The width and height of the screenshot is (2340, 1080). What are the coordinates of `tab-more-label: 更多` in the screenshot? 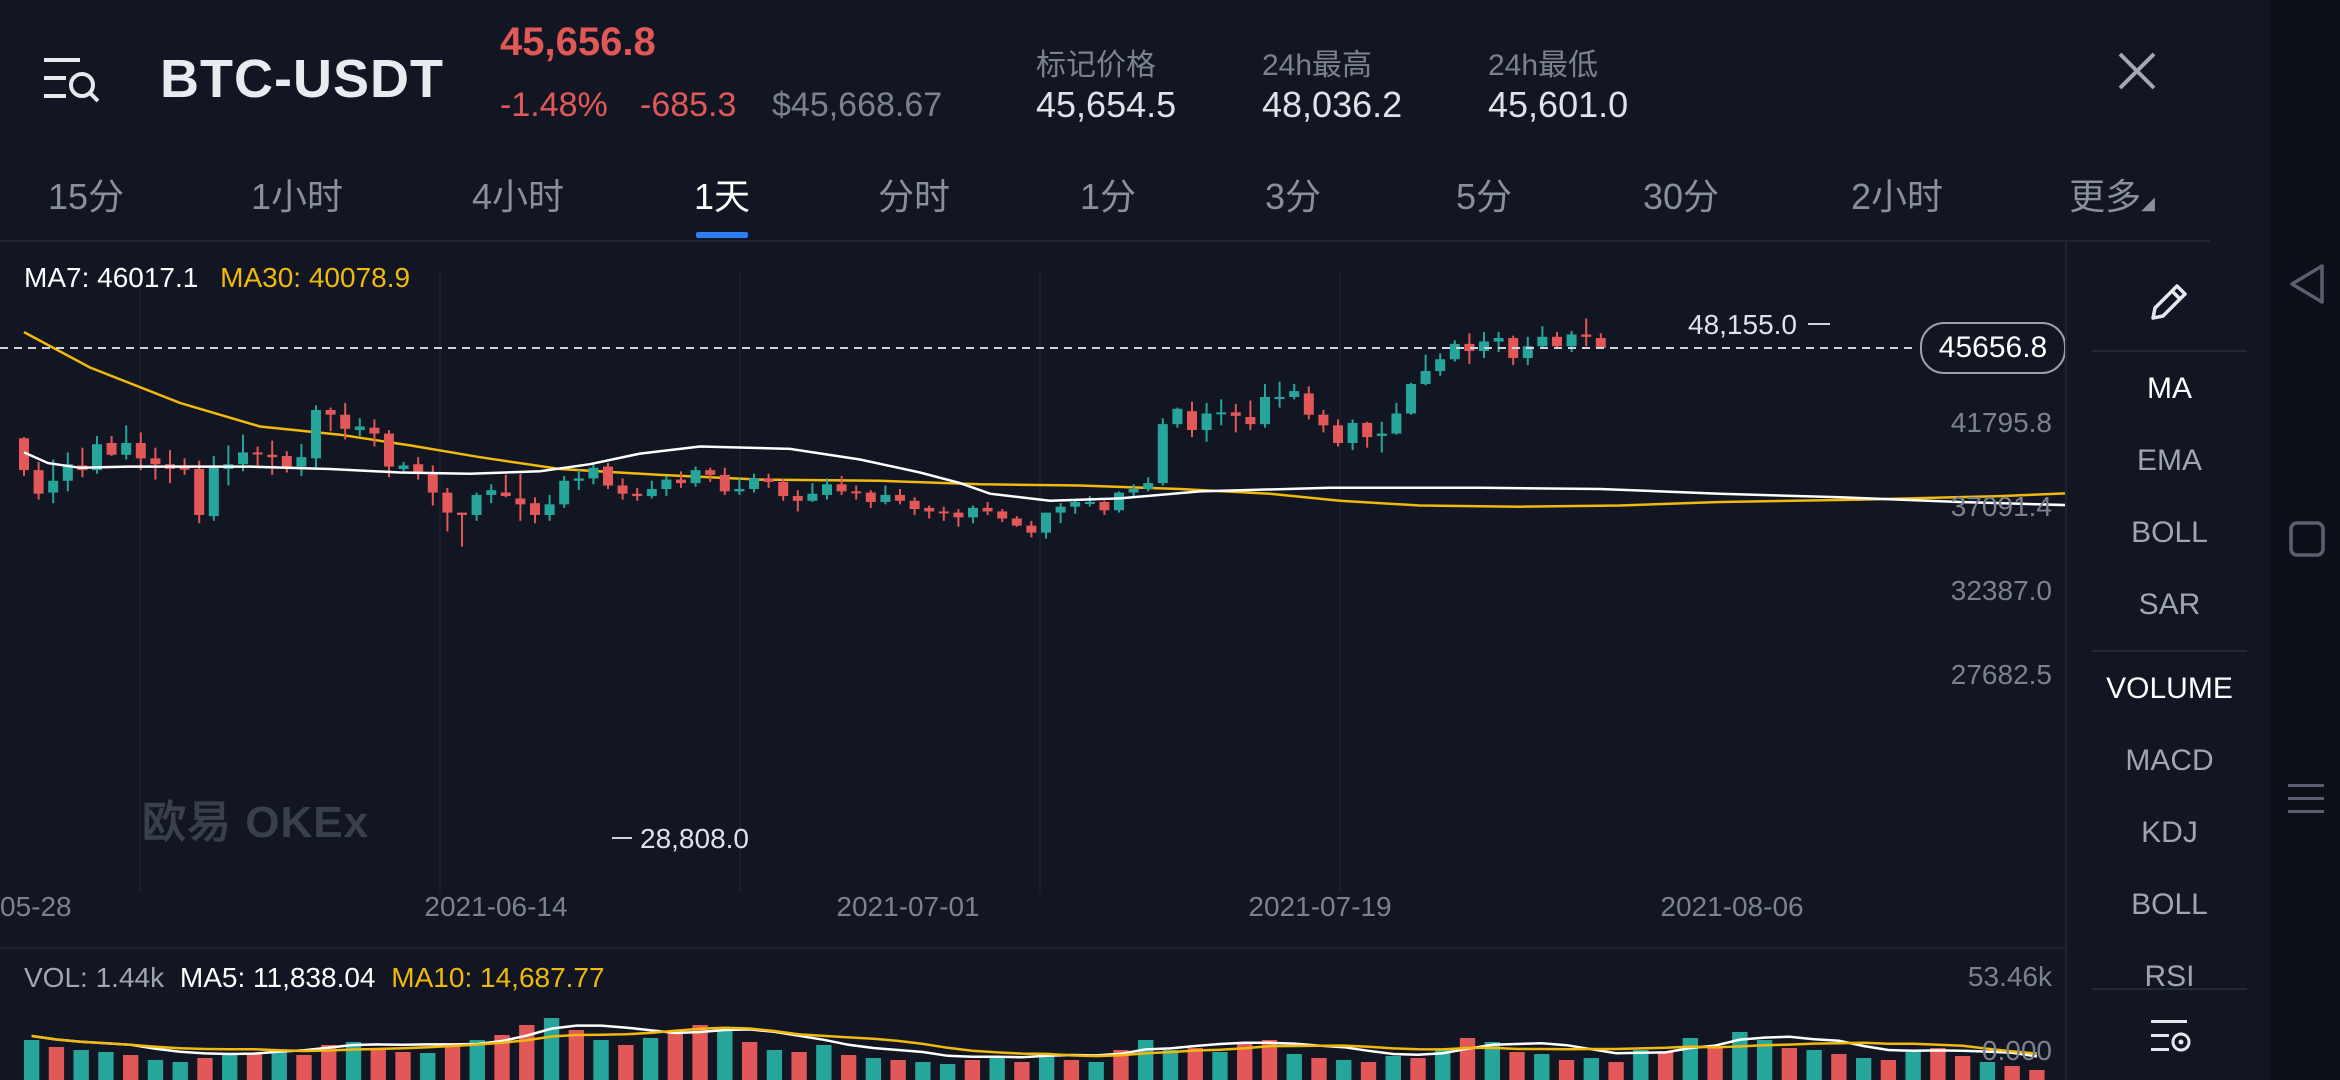 It's located at (2105, 196).